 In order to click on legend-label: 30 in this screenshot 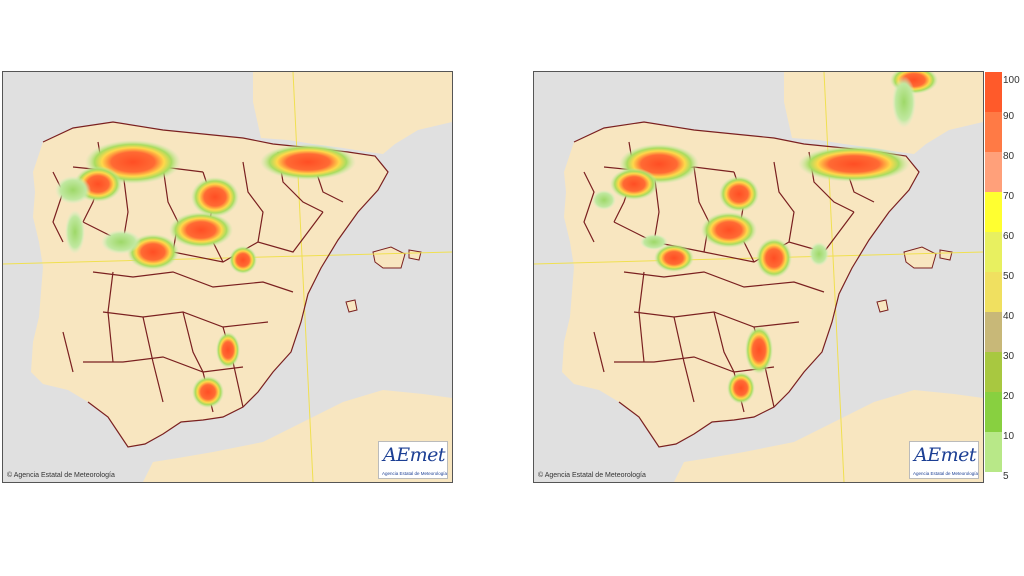, I will do `click(1009, 356)`.